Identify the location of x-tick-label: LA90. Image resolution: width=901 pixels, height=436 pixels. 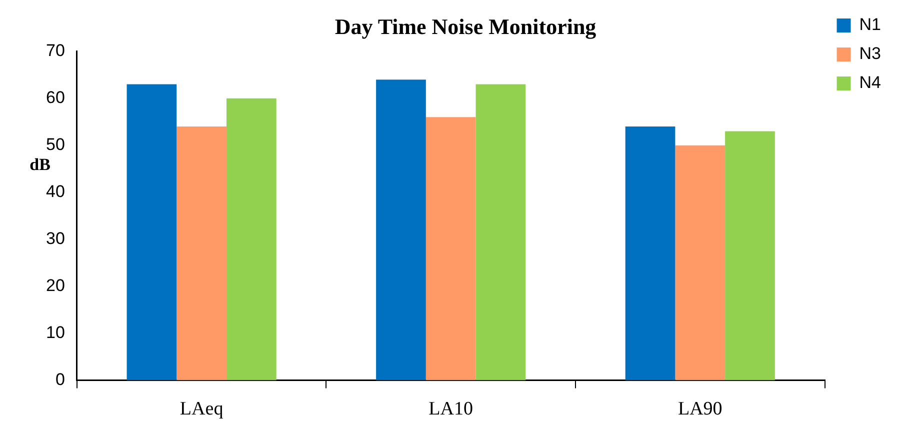
(700, 409).